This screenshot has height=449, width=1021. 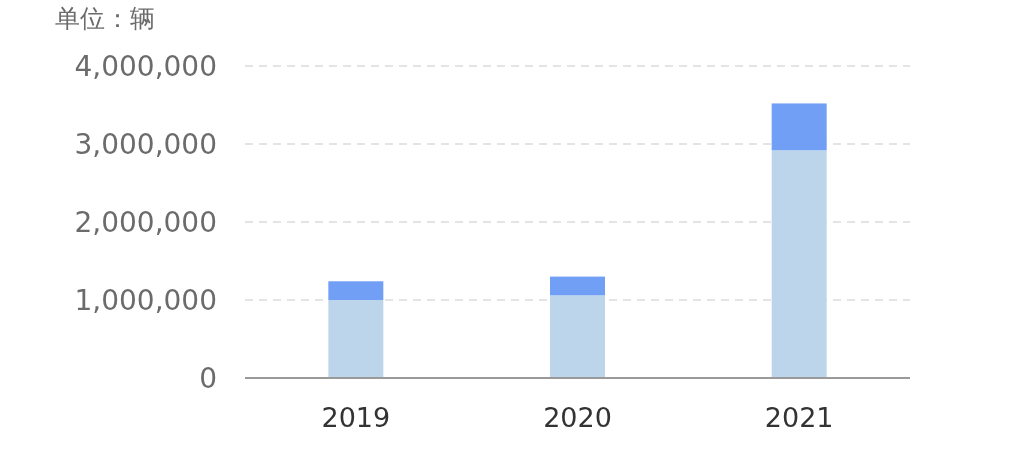 What do you see at coordinates (145, 300) in the screenshot?
I see `y-tick-label: 1,000,000` at bounding box center [145, 300].